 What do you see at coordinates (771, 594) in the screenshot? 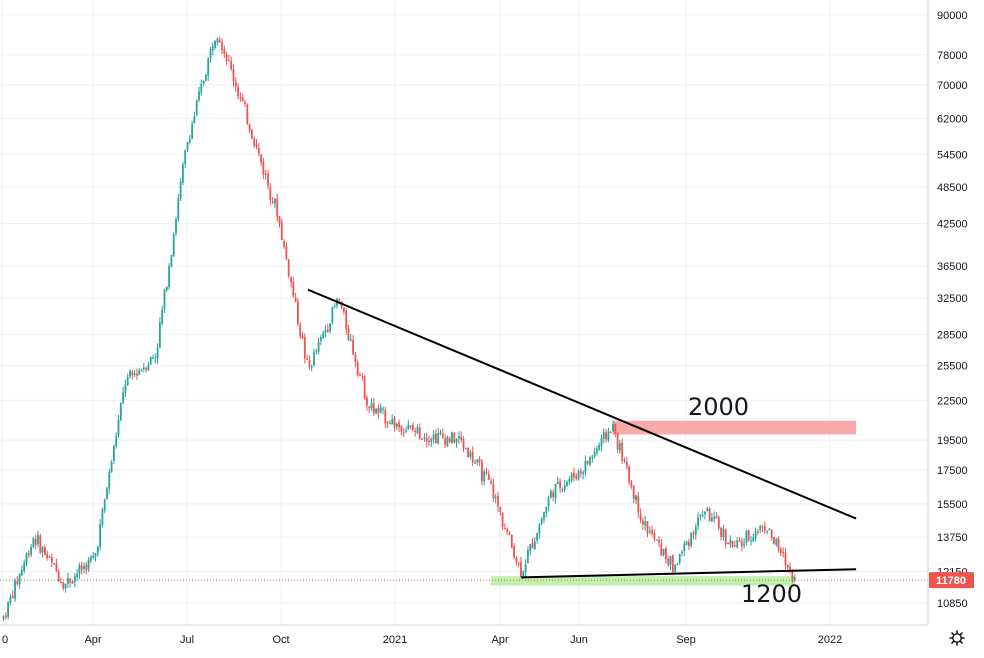
I see `annotation-label: 1200` at bounding box center [771, 594].